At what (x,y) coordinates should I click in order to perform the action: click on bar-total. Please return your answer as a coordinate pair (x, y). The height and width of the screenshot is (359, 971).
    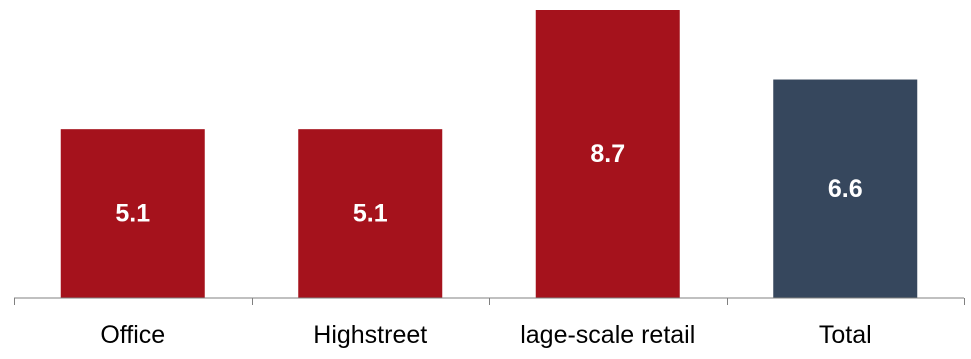
    Looking at the image, I should click on (845, 188).